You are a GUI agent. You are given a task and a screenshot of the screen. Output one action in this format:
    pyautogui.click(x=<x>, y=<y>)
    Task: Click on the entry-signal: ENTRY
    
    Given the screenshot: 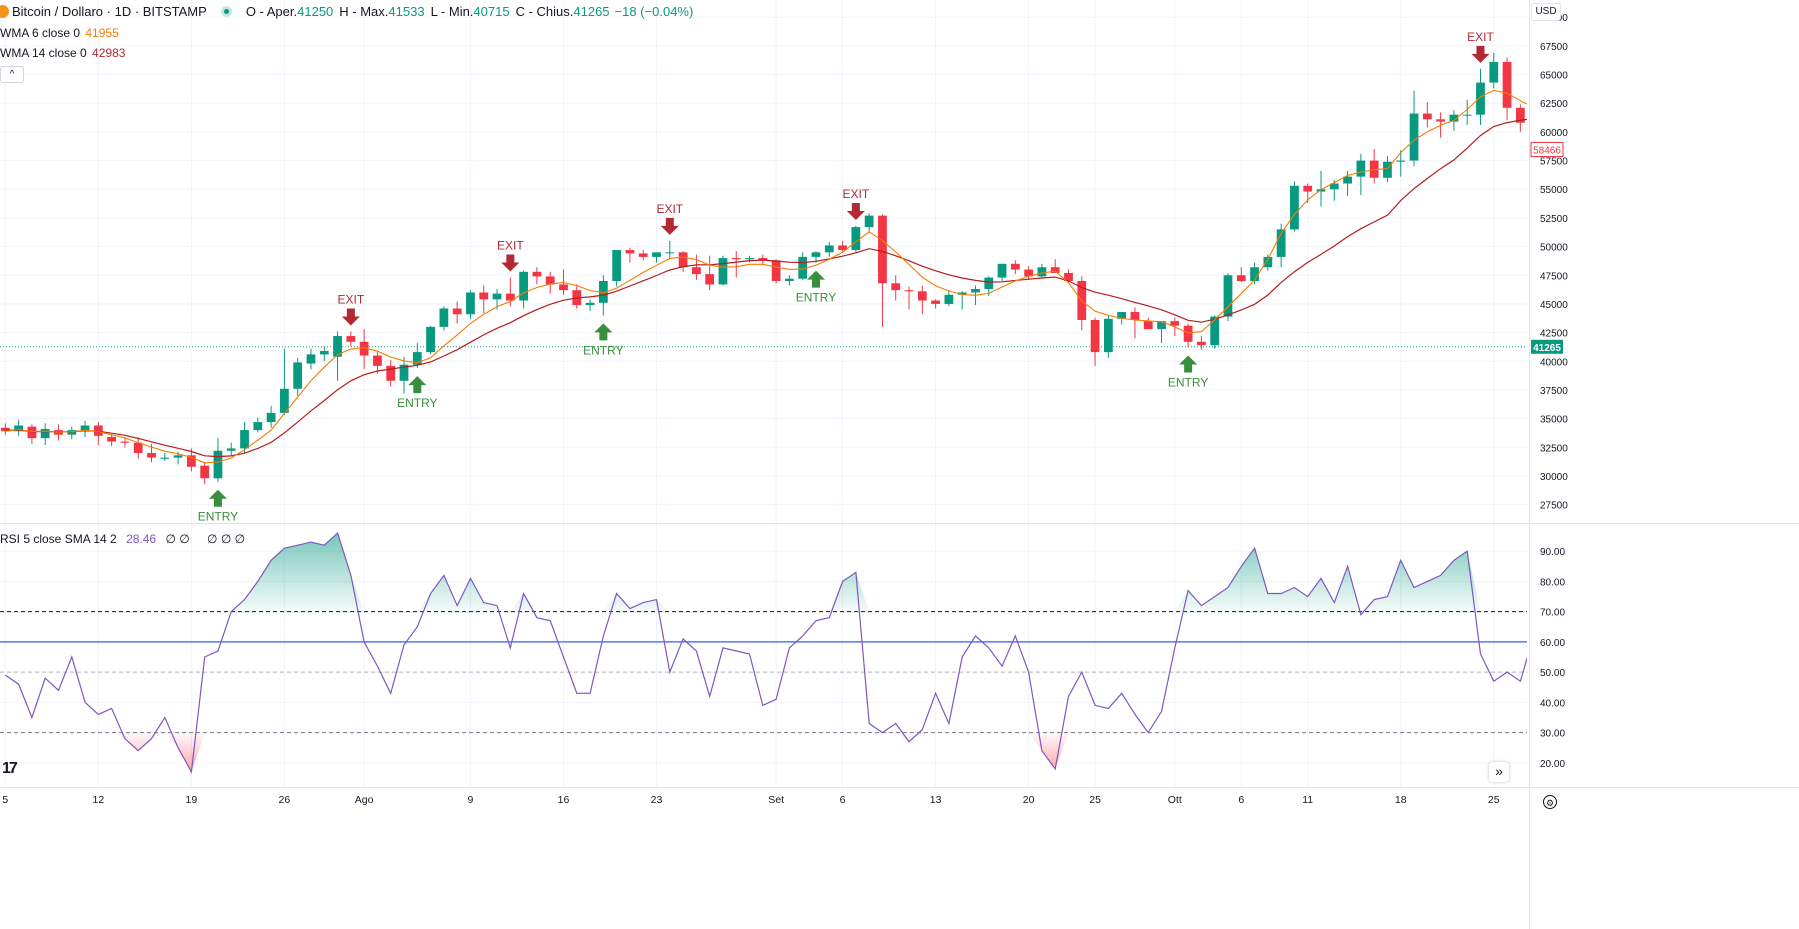 What is the action you would take?
    pyautogui.click(x=218, y=506)
    